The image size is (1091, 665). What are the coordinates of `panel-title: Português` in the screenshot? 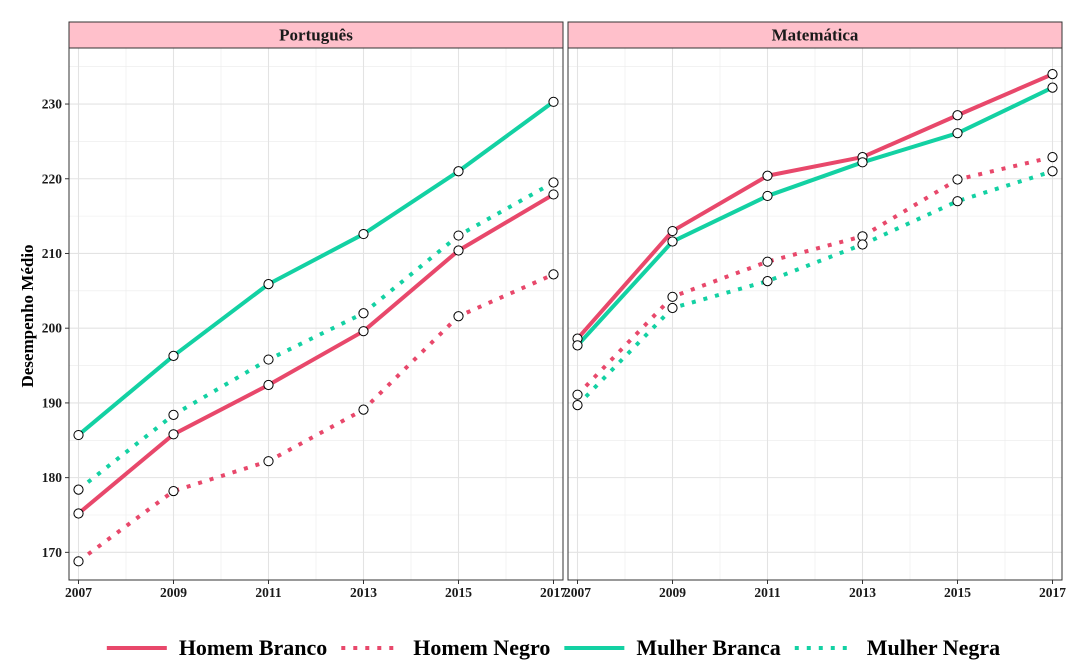 It's located at (316, 35).